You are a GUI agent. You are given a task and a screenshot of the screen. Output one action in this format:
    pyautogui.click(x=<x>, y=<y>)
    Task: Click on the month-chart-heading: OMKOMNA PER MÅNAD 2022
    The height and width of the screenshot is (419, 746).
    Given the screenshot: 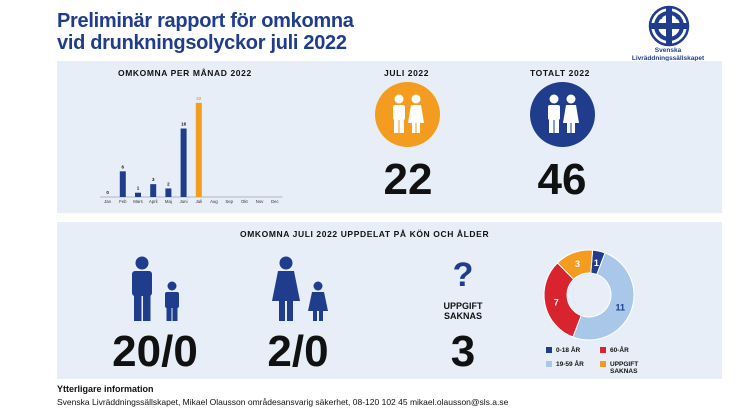 What is the action you would take?
    pyautogui.click(x=185, y=73)
    